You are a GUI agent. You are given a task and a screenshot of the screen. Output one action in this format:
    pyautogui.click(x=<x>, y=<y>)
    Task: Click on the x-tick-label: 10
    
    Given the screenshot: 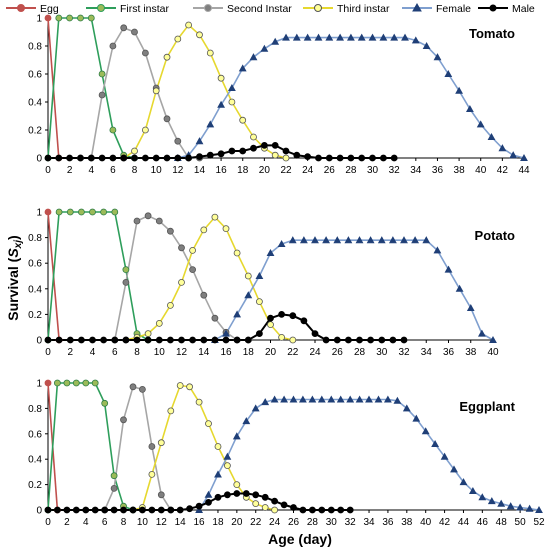 What is the action you would take?
    pyautogui.click(x=143, y=522)
    